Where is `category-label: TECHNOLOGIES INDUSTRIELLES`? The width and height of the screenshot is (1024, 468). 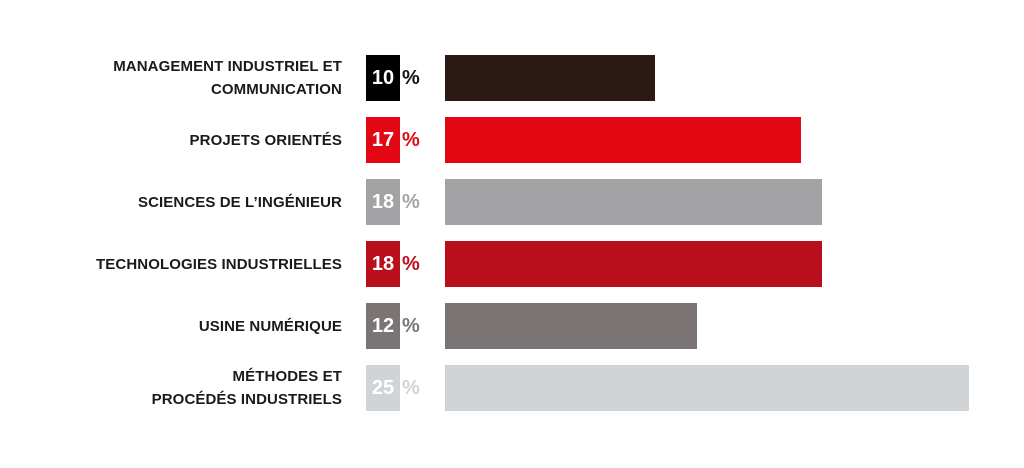 category-label: TECHNOLOGIES INDUSTRIELLES is located at coordinates (177, 264).